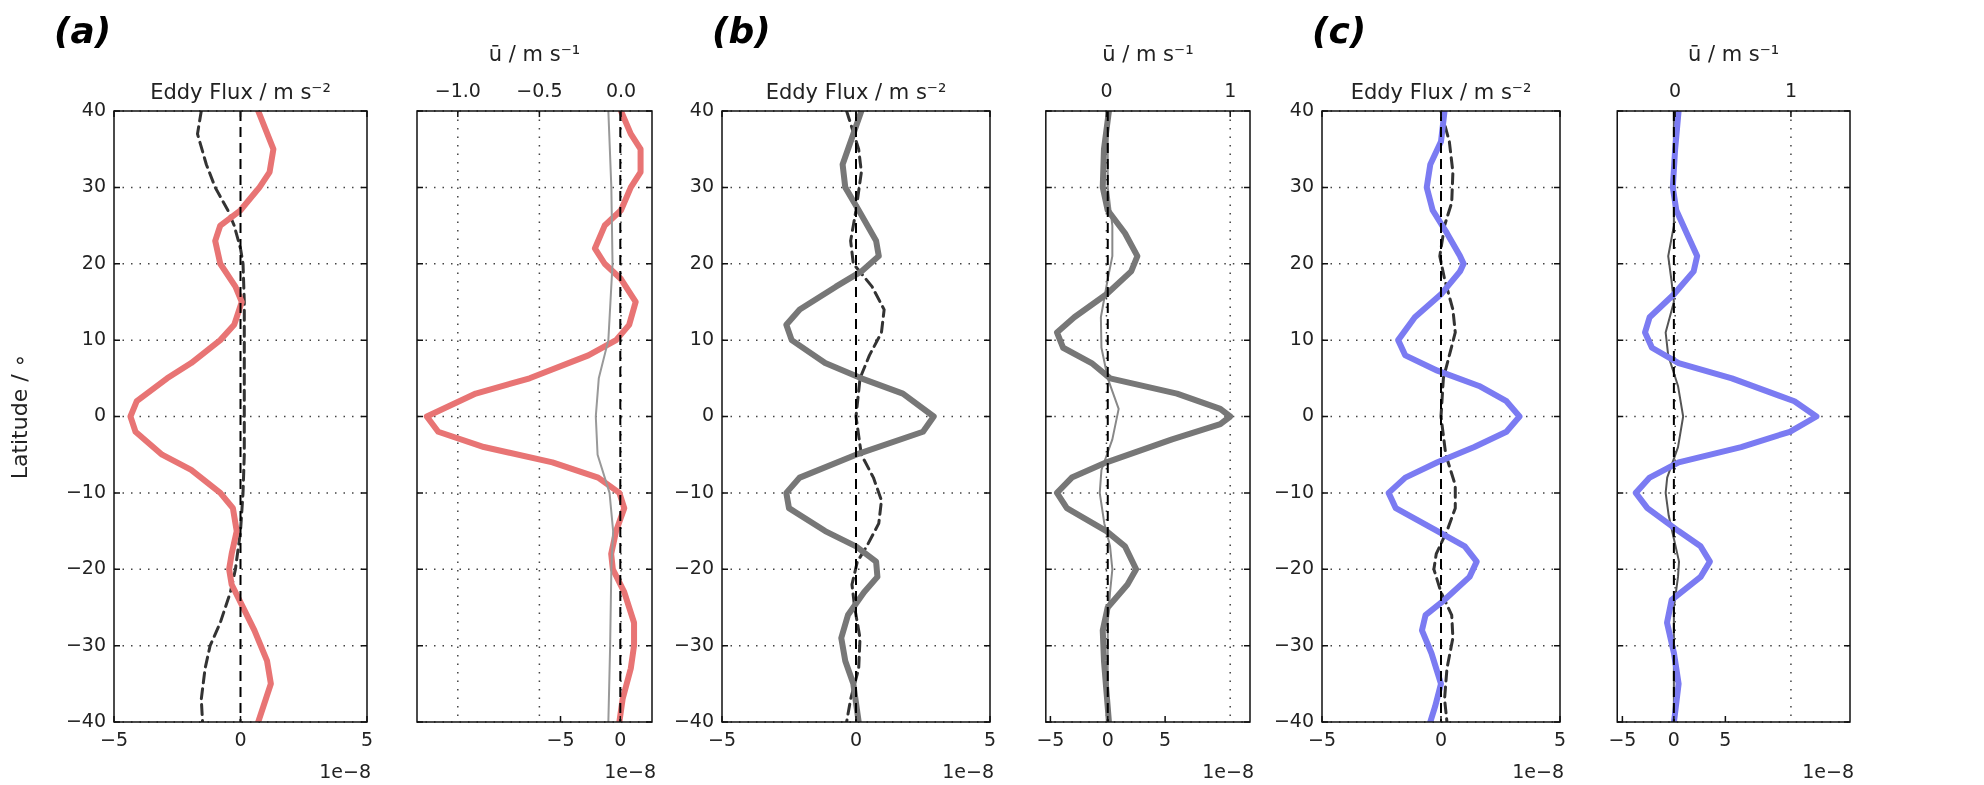  I want to click on text: (a), so click(83, 31).